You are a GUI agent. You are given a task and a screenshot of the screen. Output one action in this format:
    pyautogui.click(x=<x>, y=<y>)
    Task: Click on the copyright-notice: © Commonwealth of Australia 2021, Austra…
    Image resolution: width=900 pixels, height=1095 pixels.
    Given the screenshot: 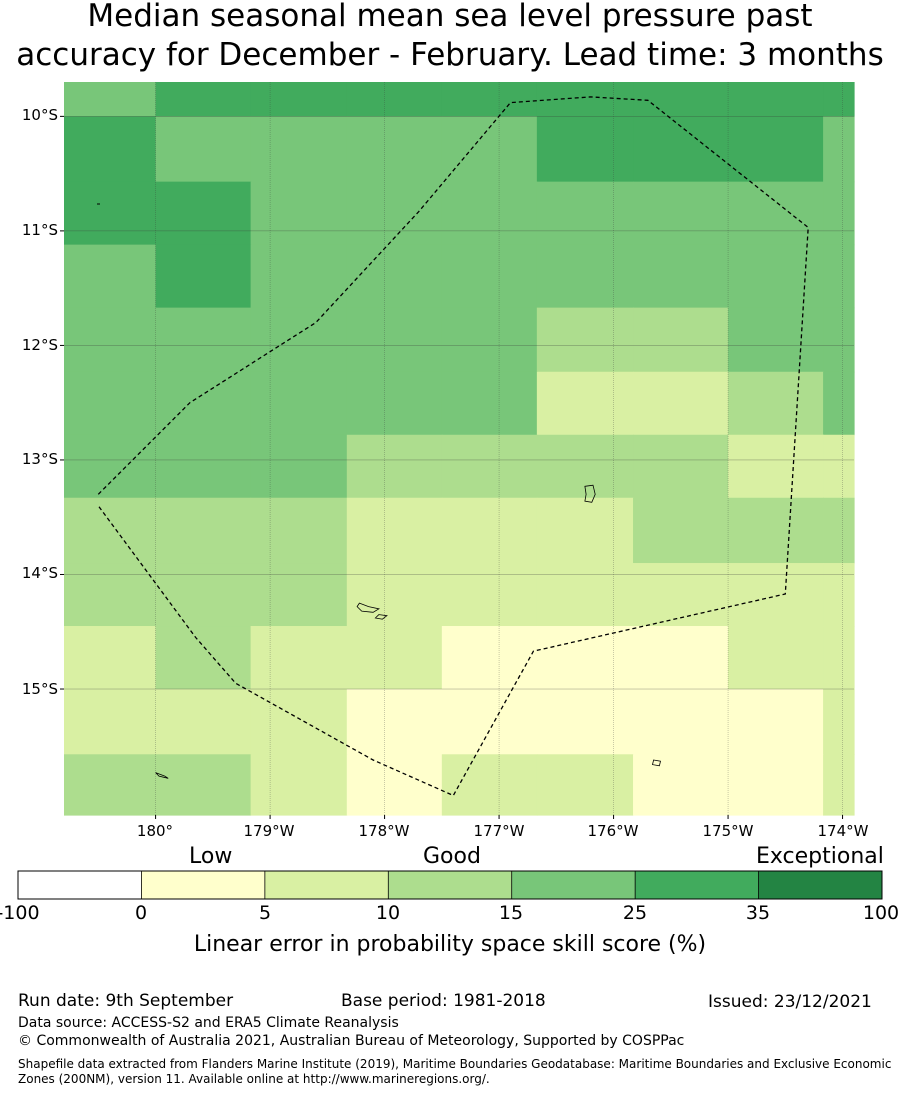 What is the action you would take?
    pyautogui.click(x=351, y=1041)
    